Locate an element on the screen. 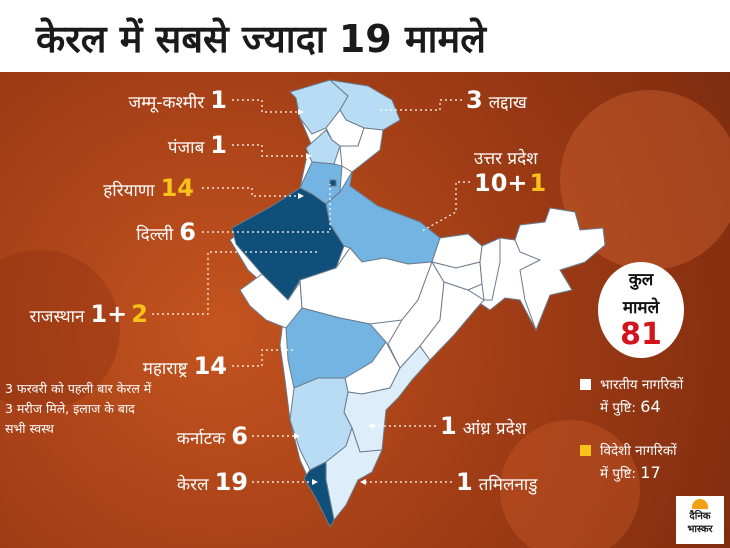 Image resolution: width=730 pixels, height=548 pixels. virus-blob-decoration is located at coordinates (570, 484).